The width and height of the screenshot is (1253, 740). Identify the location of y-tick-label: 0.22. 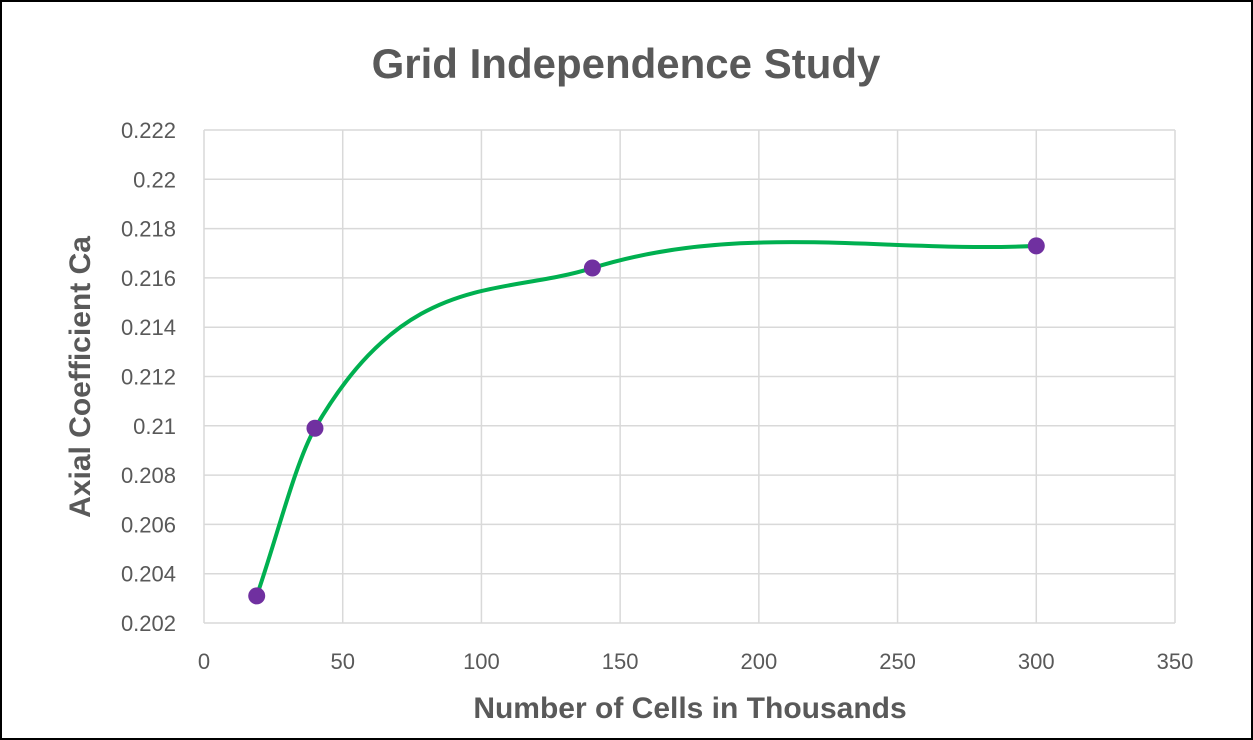
(154, 179).